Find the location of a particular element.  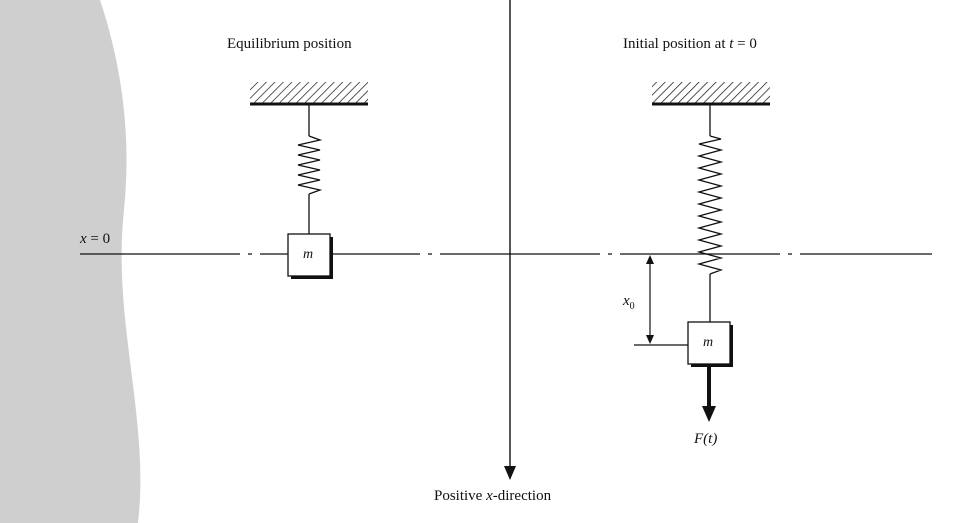

displacement-arrowhead-bottom is located at coordinates (650, 339).